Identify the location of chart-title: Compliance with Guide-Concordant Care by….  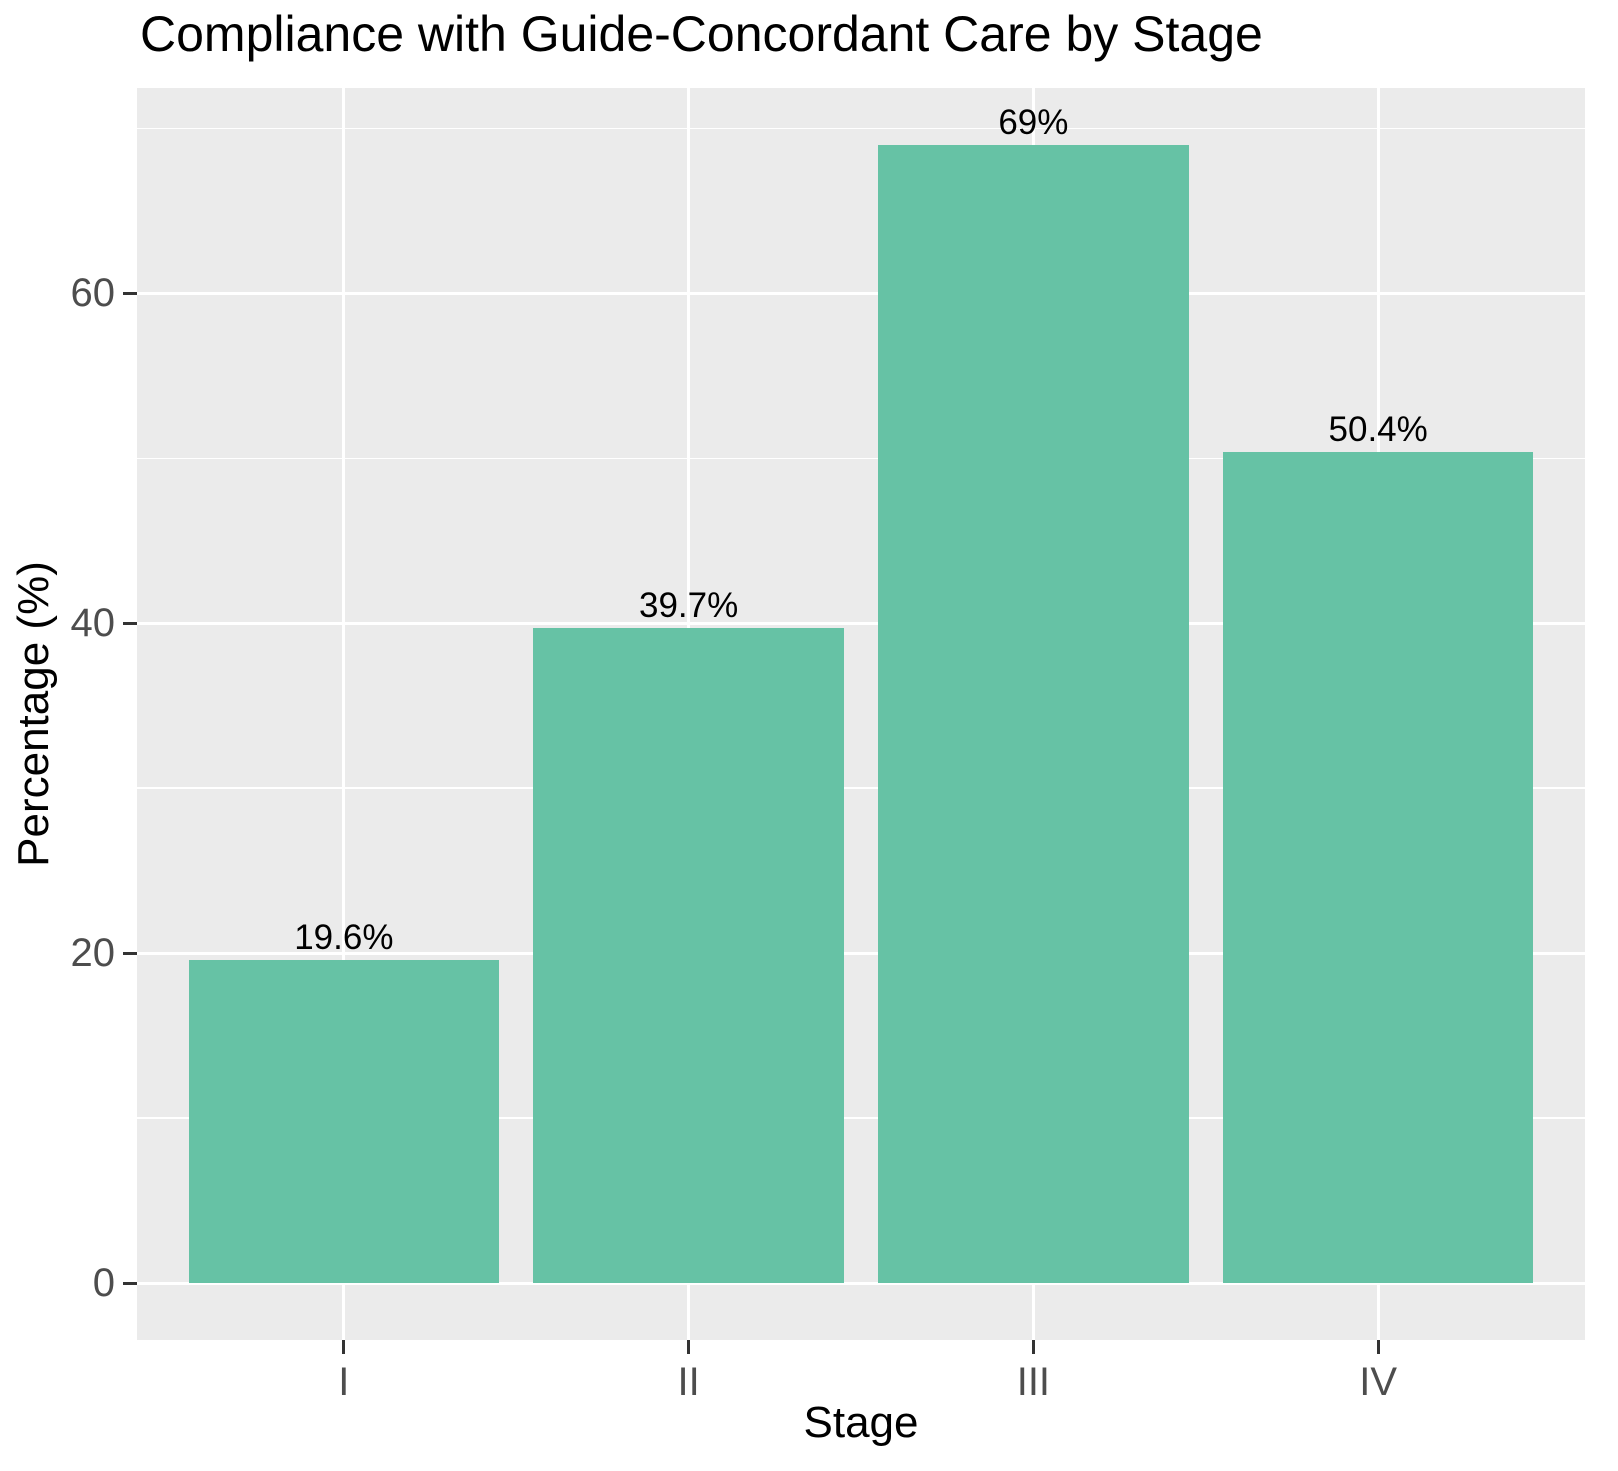
(701, 34).